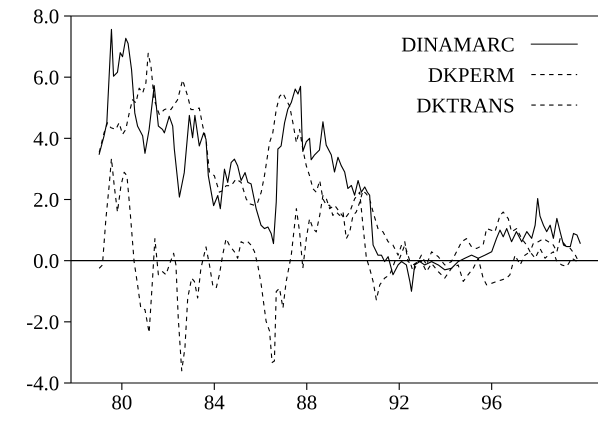 This screenshot has width=598, height=423. What do you see at coordinates (42, 383) in the screenshot?
I see `y-tick-label: -4.0` at bounding box center [42, 383].